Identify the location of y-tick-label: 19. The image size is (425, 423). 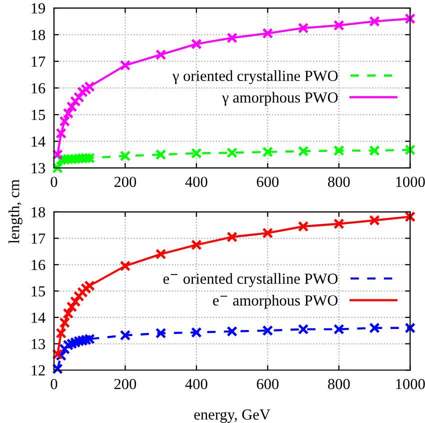
(39, 8).